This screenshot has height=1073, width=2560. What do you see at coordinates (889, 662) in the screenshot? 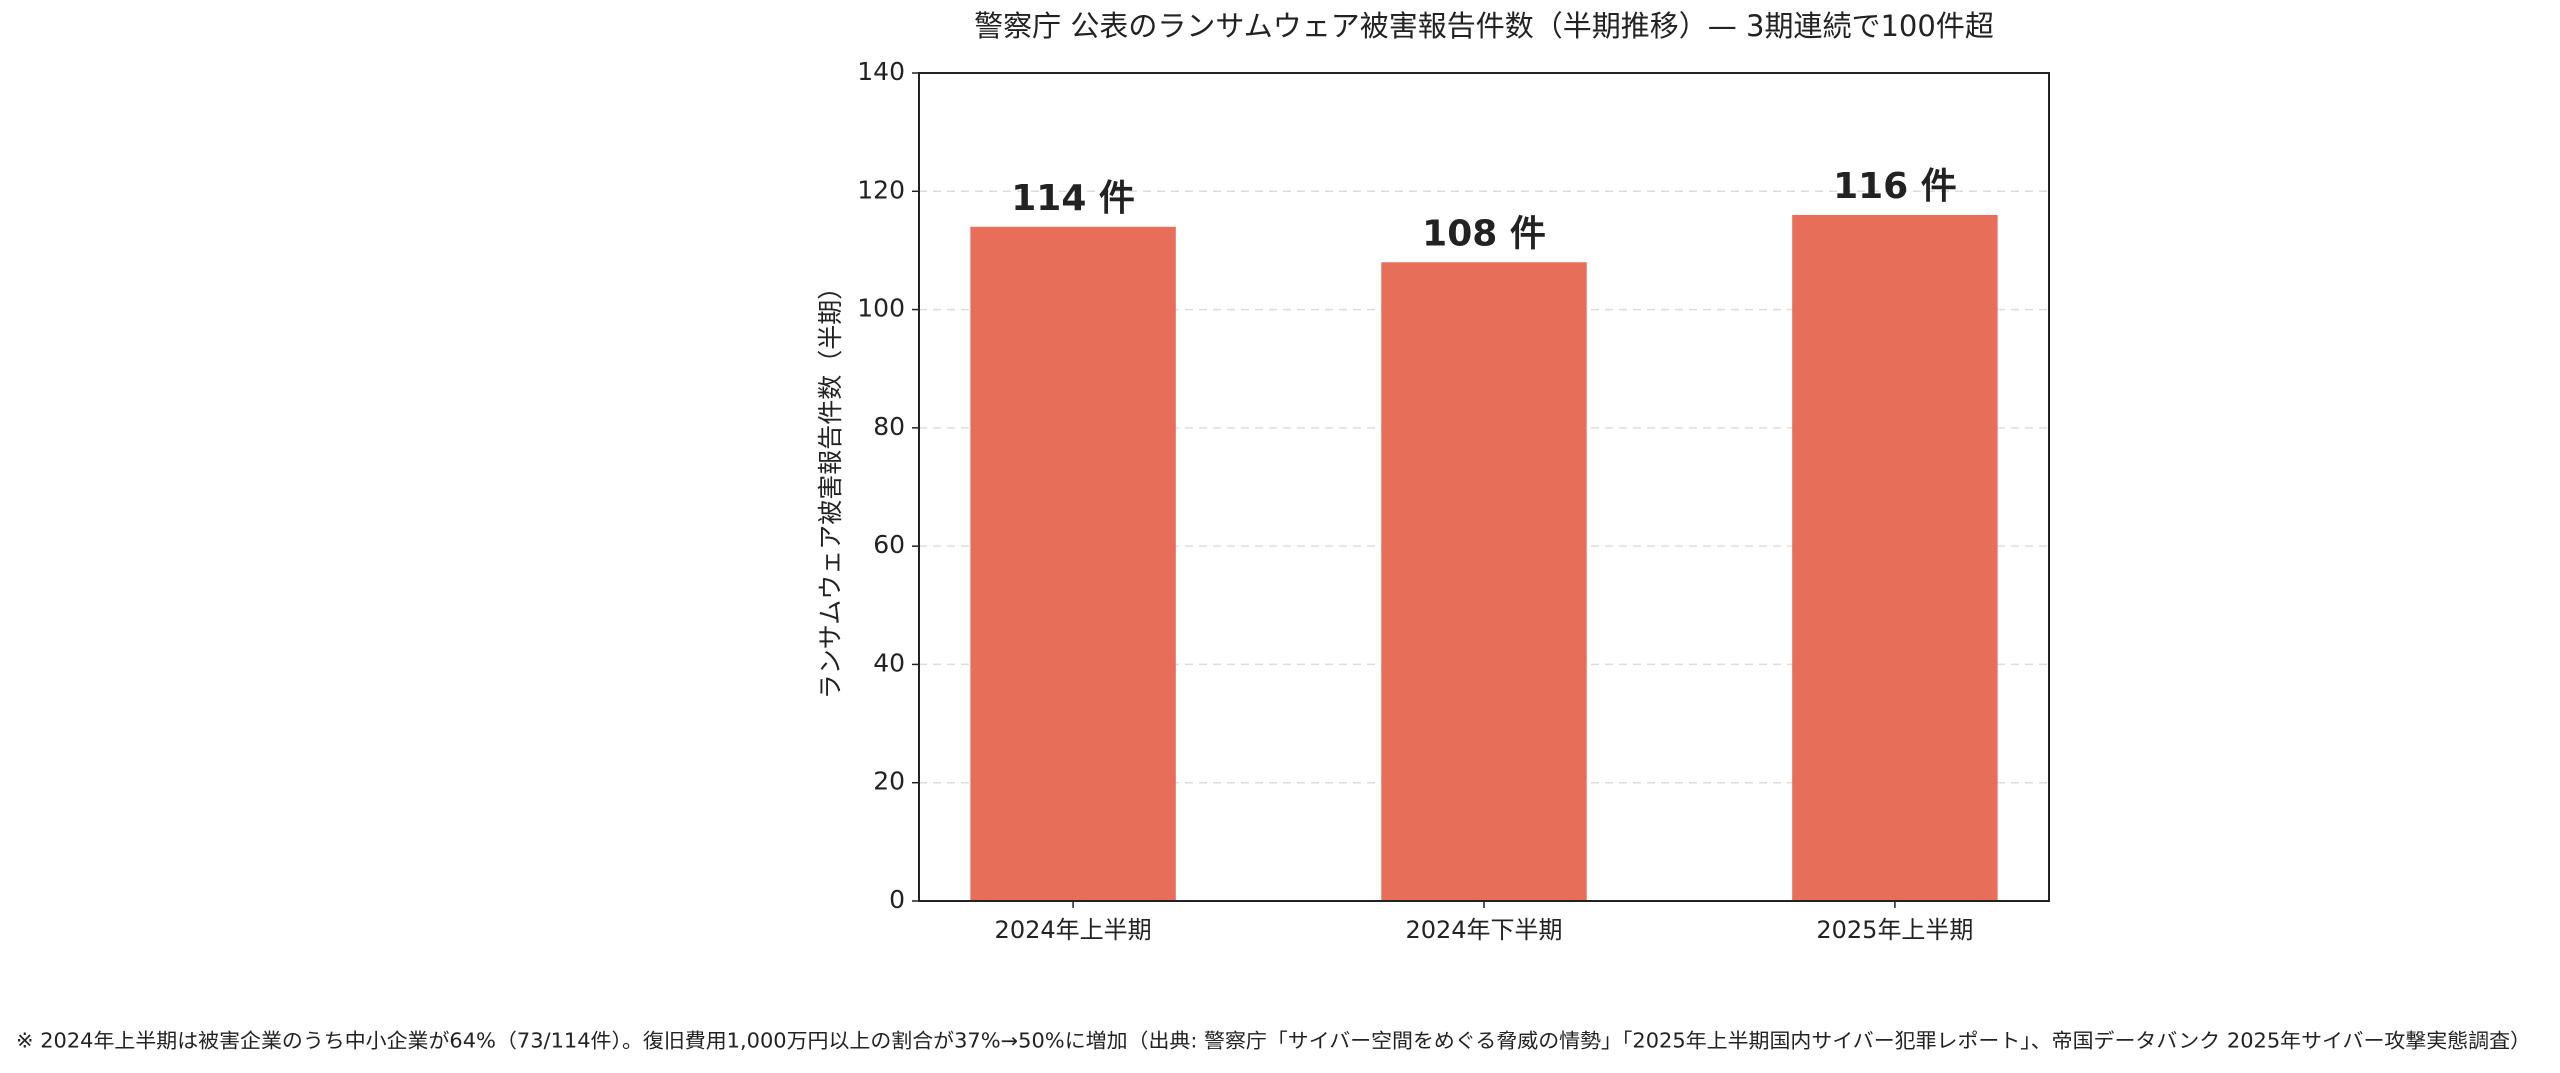
I see `y-tick-label: 40` at bounding box center [889, 662].